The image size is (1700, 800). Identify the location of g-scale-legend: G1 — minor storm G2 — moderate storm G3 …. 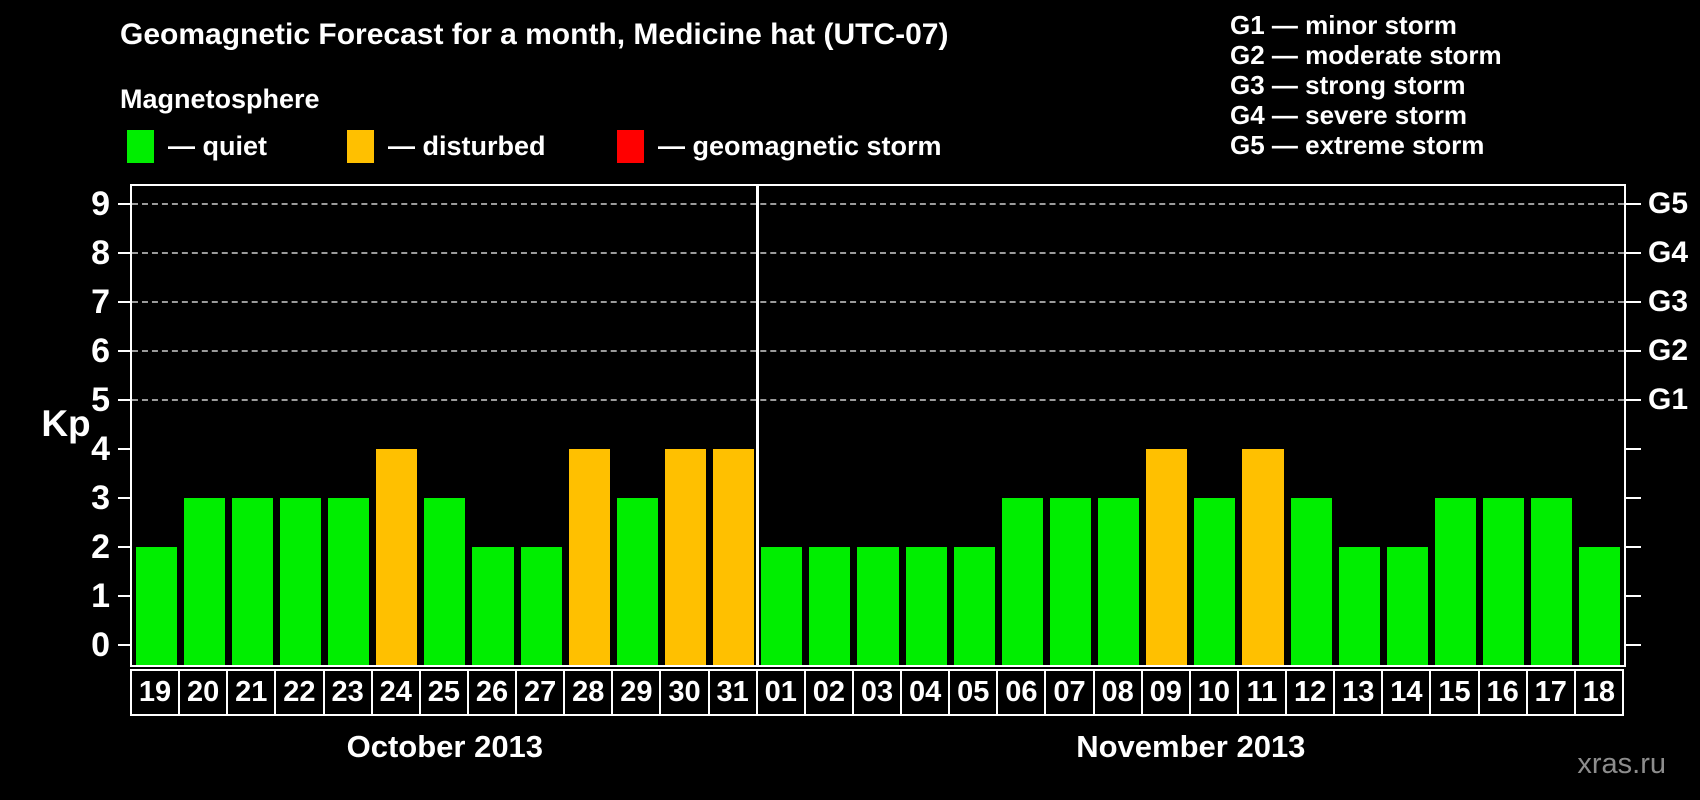
(1366, 85).